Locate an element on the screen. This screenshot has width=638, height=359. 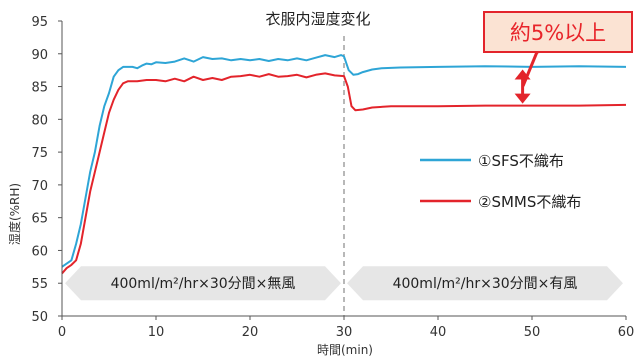
y-tick-label: 55 is located at coordinates (39, 284).